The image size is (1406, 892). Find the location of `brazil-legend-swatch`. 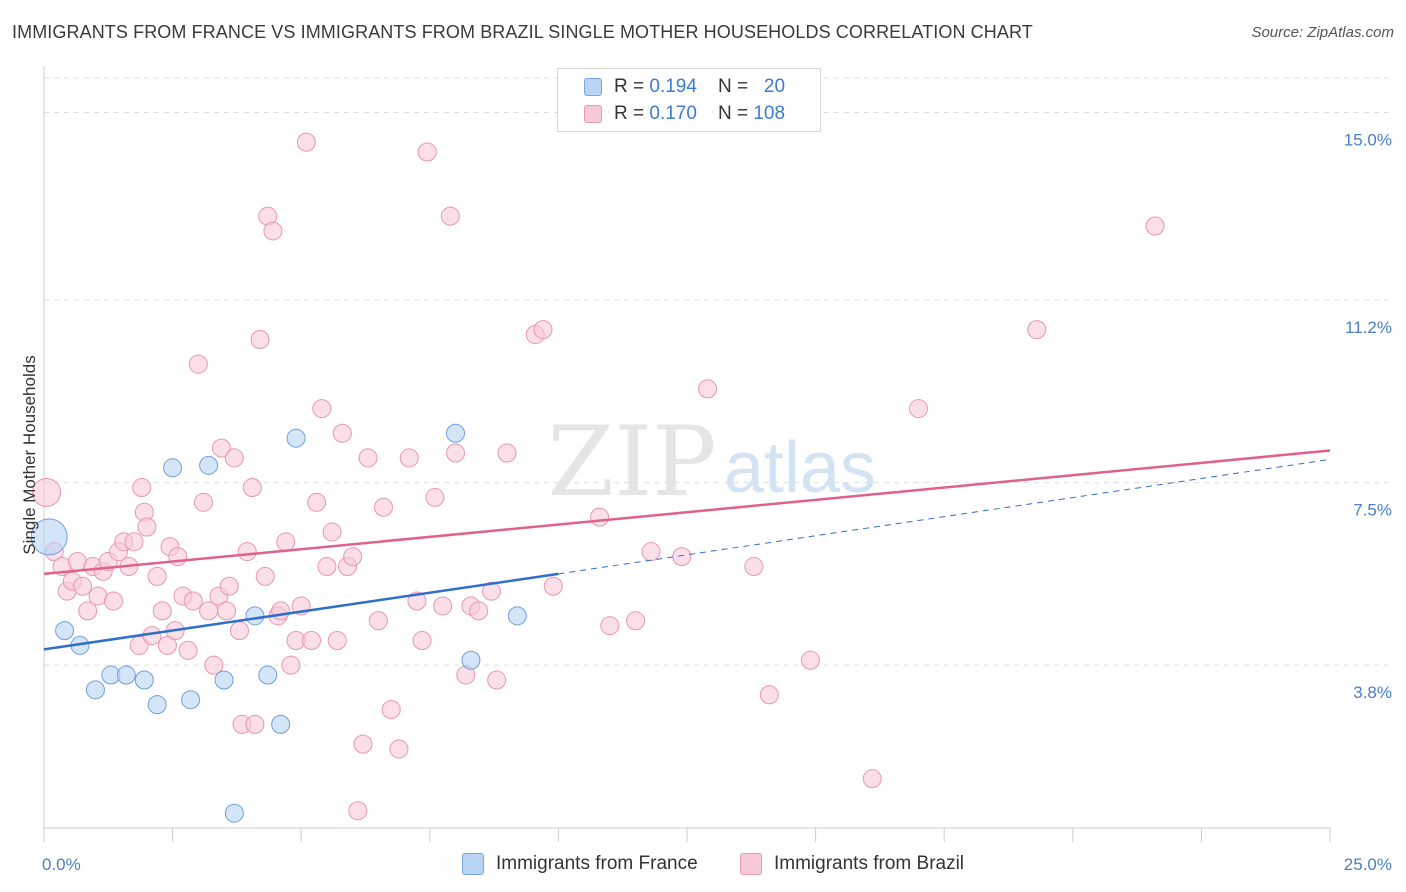

brazil-legend-swatch is located at coordinates (751, 864).